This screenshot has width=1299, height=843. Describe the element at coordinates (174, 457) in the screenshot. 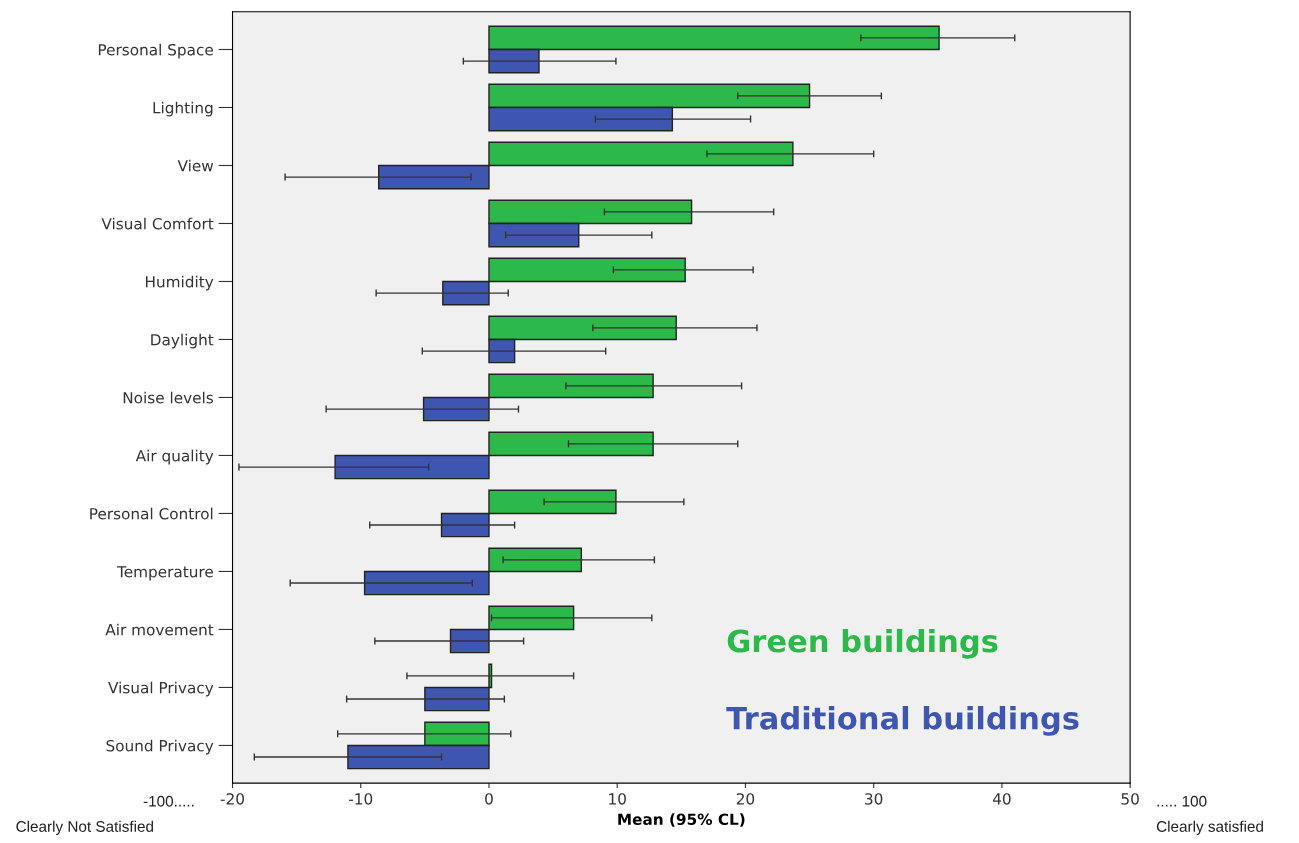

I see `y-tick-label: Air quality` at that location.